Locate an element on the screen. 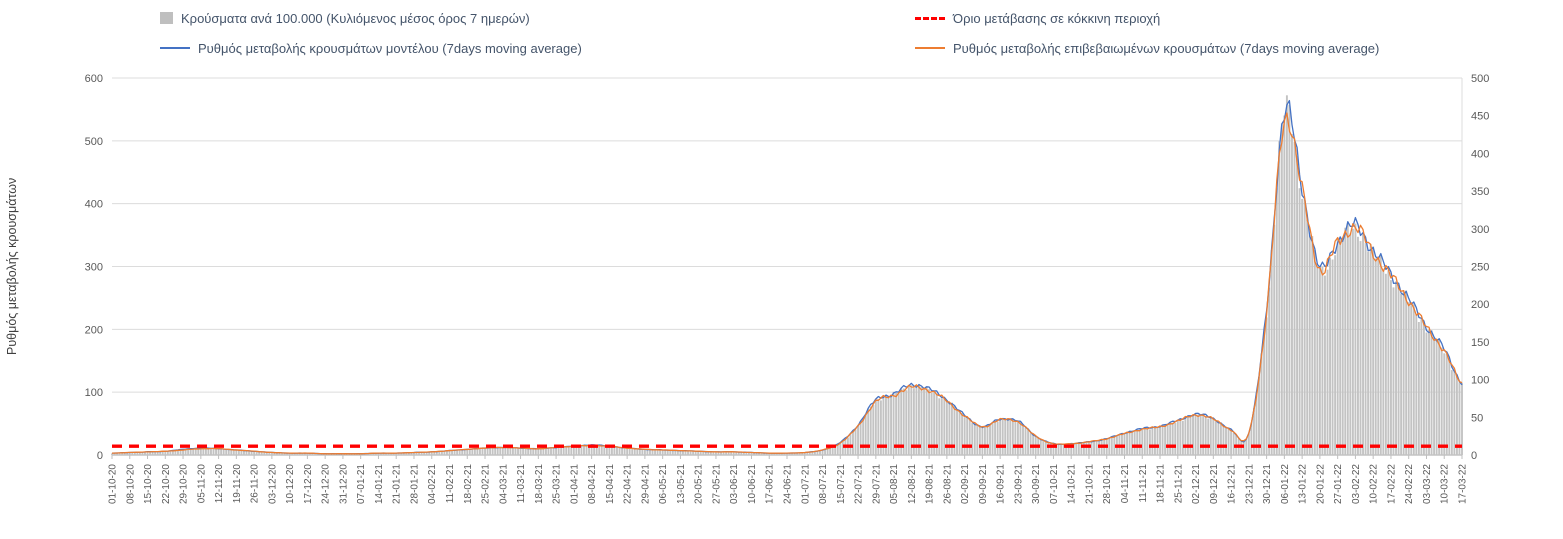 The width and height of the screenshot is (1563, 539). svg-text: 17-02-22 is located at coordinates (1391, 484).